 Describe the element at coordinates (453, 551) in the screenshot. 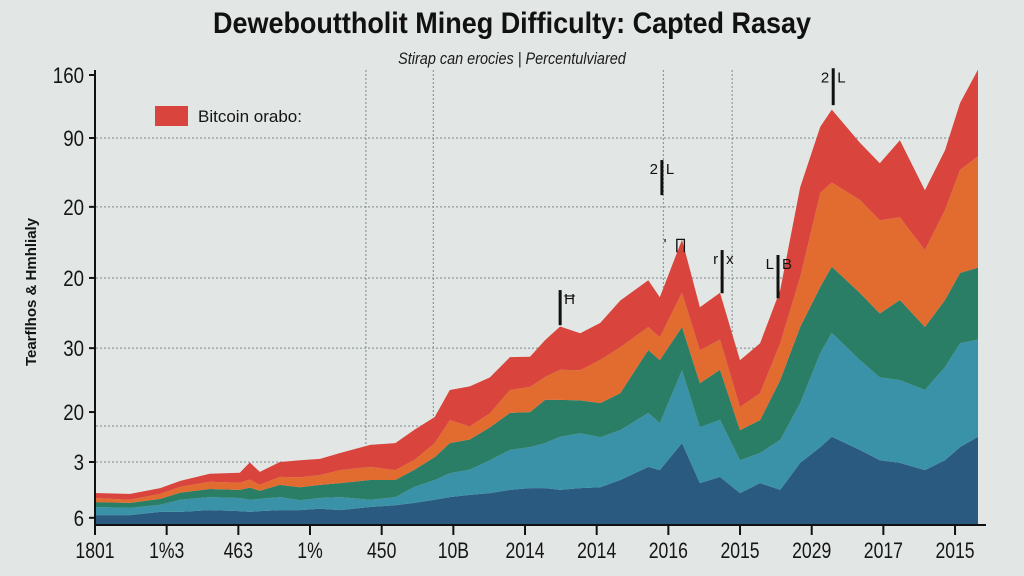

I see `x-tick-label: 10B` at that location.